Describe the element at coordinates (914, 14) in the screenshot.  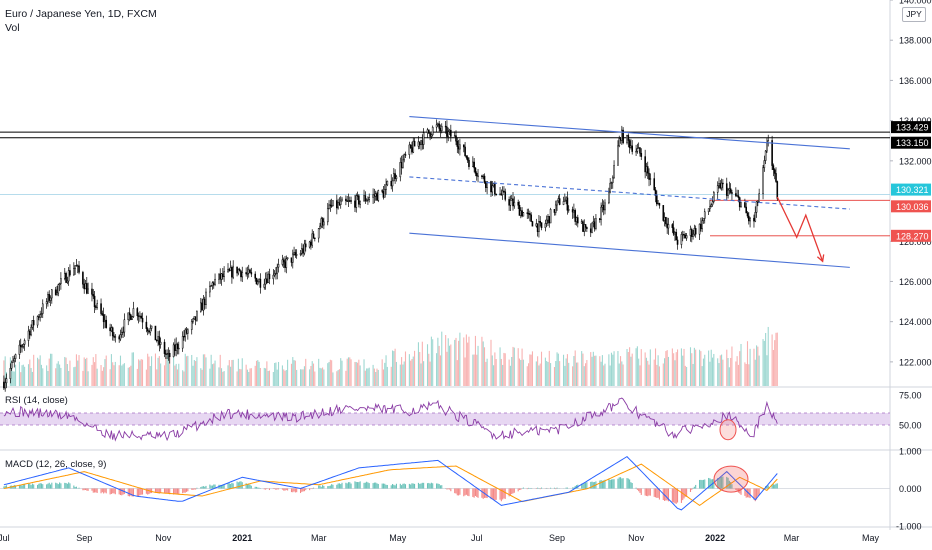
I see `currency-badge: JPY` at that location.